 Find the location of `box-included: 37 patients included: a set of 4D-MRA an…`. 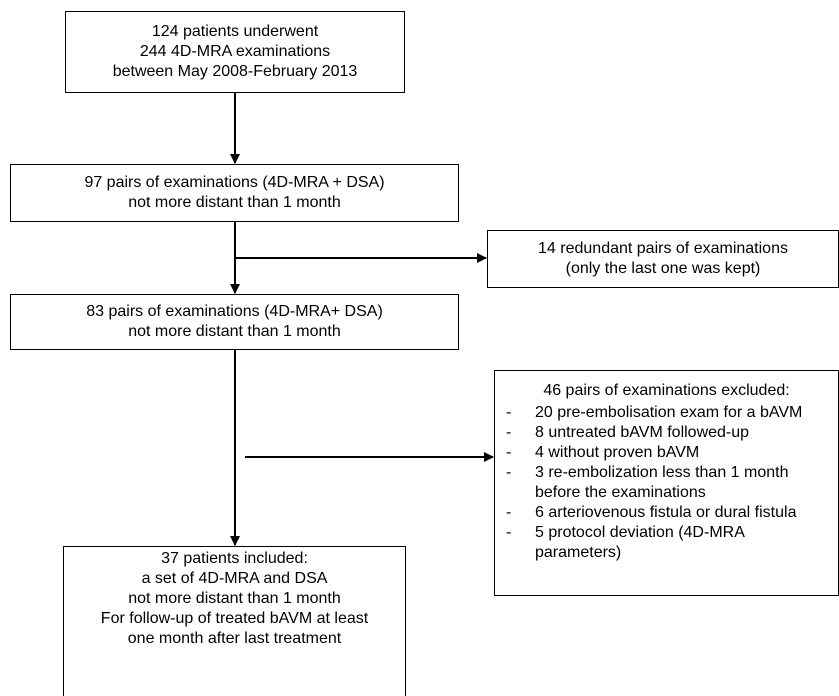

box-included: 37 patients included: a set of 4D-MRA an… is located at coordinates (234, 621).